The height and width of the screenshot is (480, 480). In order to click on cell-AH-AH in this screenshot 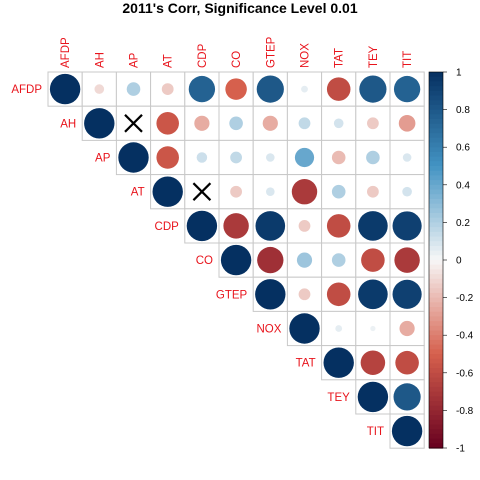, I will do `click(99, 123)`.